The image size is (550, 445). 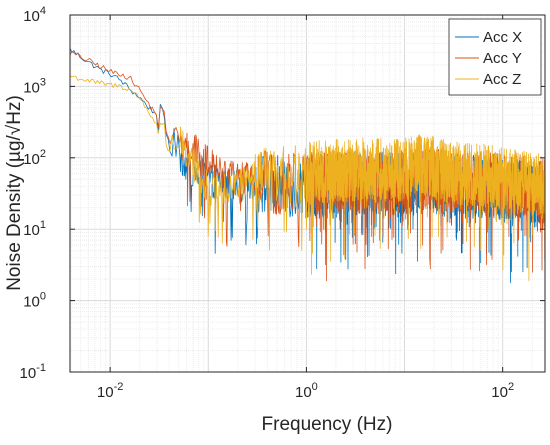 What do you see at coordinates (33, 372) in the screenshot?
I see `y-tick-label: 10⁻¹` at bounding box center [33, 372].